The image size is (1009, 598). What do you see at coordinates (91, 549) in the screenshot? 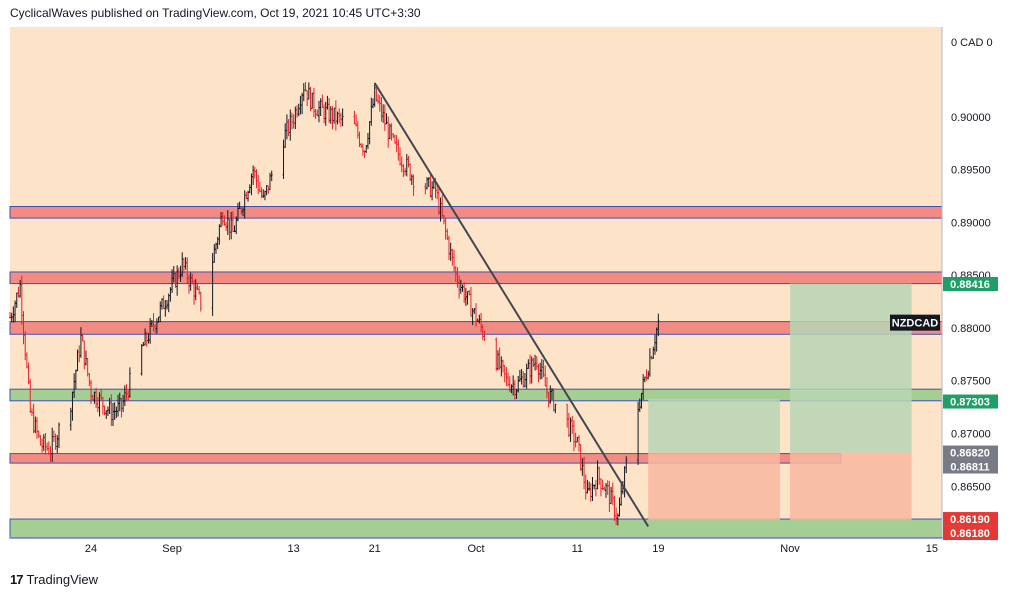
I see `x-tick-label: 24` at bounding box center [91, 549].